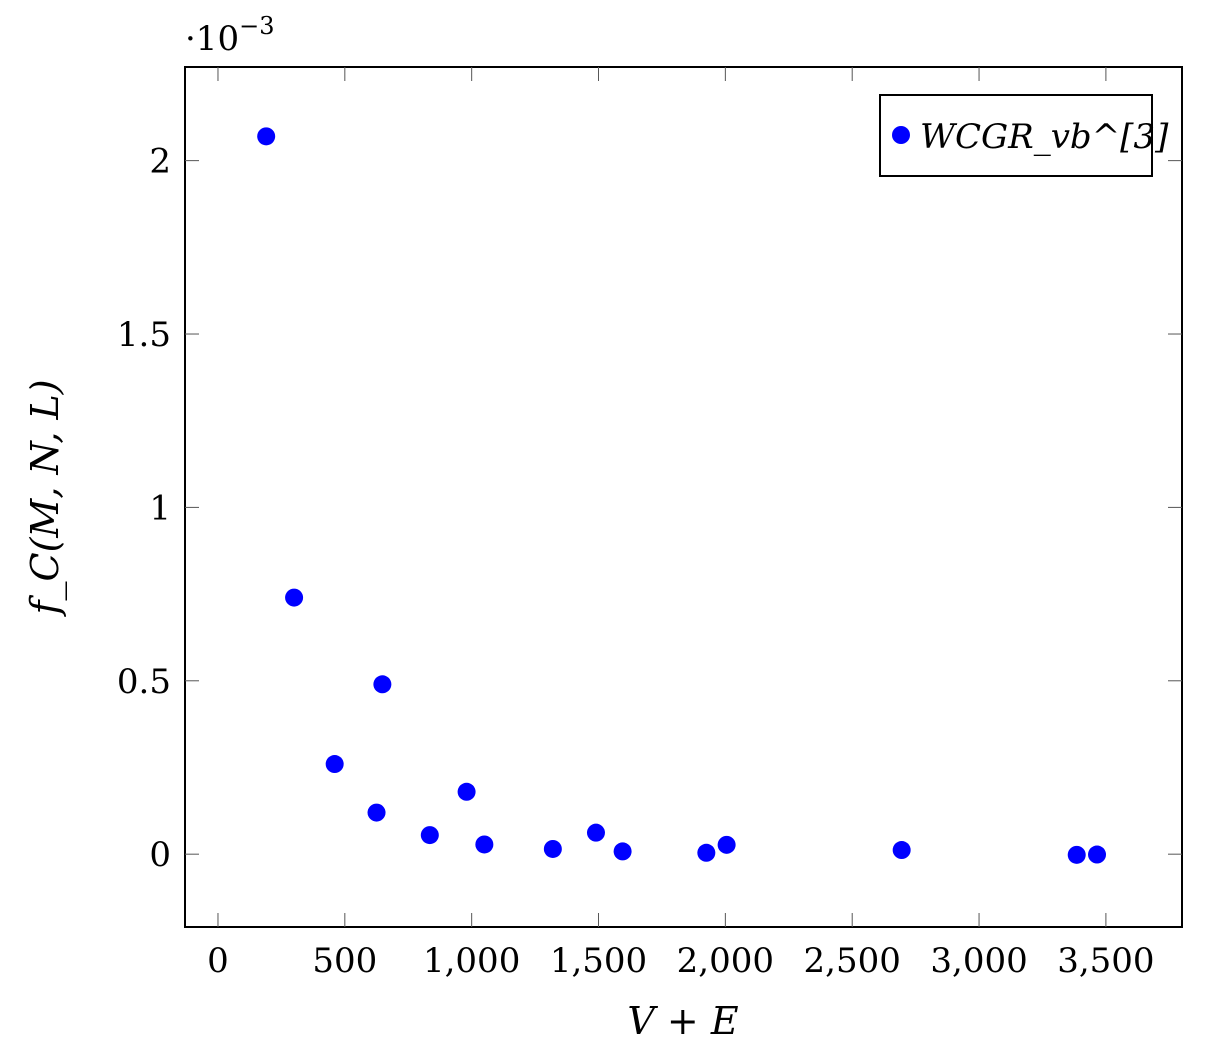  Describe the element at coordinates (1105, 961) in the screenshot. I see `x-tick-label: 3,500` at that location.